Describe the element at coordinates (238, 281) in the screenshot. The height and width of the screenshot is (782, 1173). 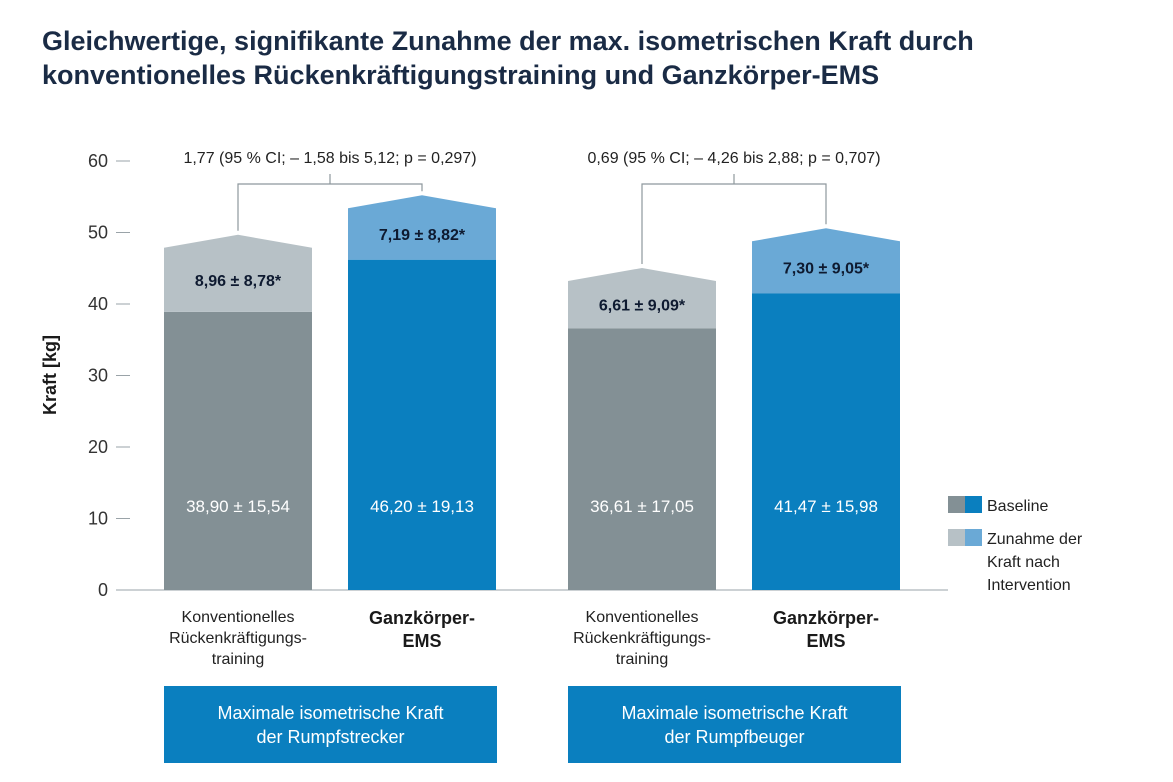
I see `bar-increase-label: 8,96 ± 8,78*` at that location.